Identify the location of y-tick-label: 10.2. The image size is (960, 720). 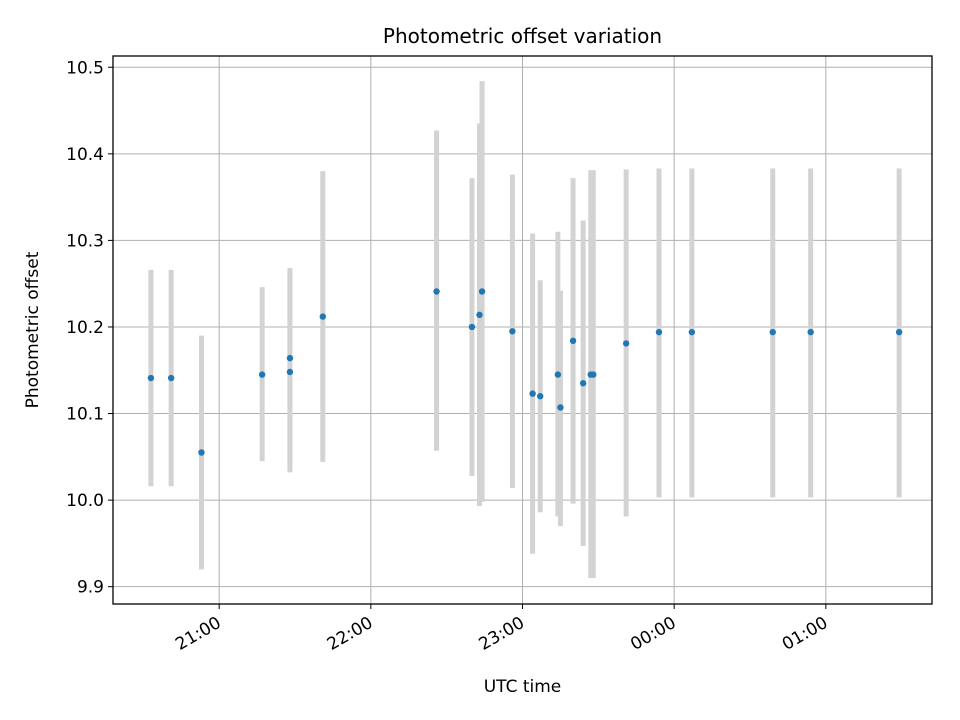
(85, 328).